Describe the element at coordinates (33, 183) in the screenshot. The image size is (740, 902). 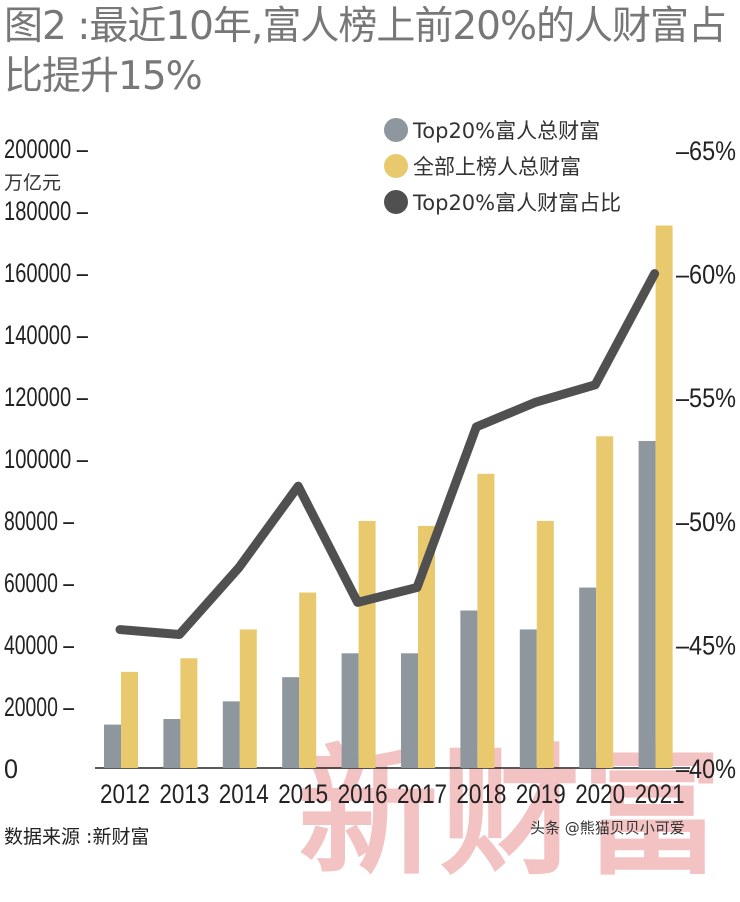
I see `left-axis-unit: 万亿元` at that location.